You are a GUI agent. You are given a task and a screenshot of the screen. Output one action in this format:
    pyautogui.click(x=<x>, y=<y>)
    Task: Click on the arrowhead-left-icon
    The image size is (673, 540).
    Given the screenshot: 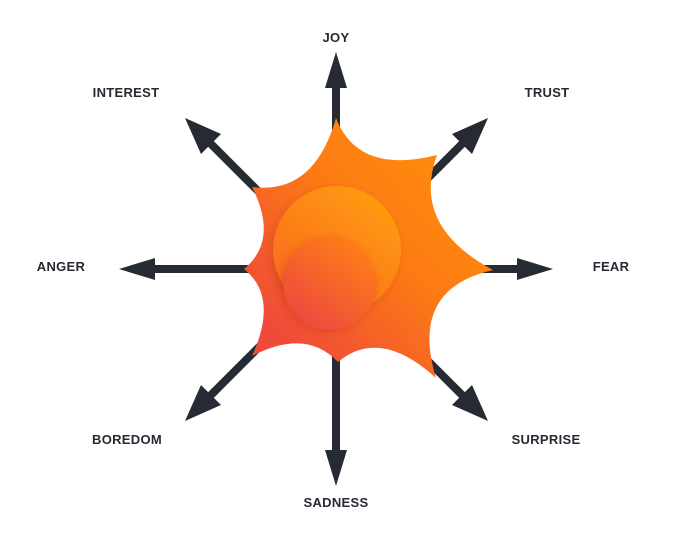 What is the action you would take?
    pyautogui.click(x=137, y=269)
    